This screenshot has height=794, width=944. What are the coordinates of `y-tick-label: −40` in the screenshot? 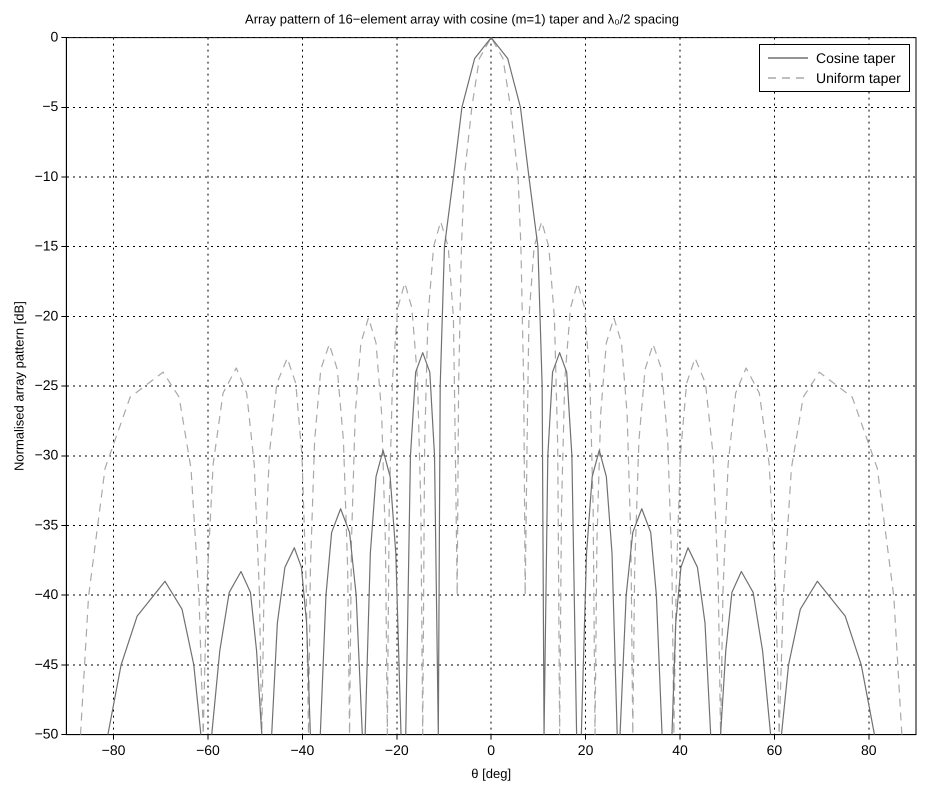 It's located at (46, 594).